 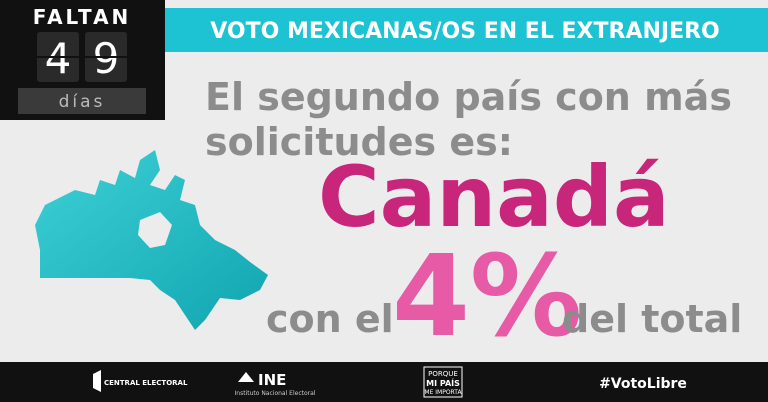 What do you see at coordinates (106, 58) in the screenshot?
I see `countdown-digit: 9` at bounding box center [106, 58].